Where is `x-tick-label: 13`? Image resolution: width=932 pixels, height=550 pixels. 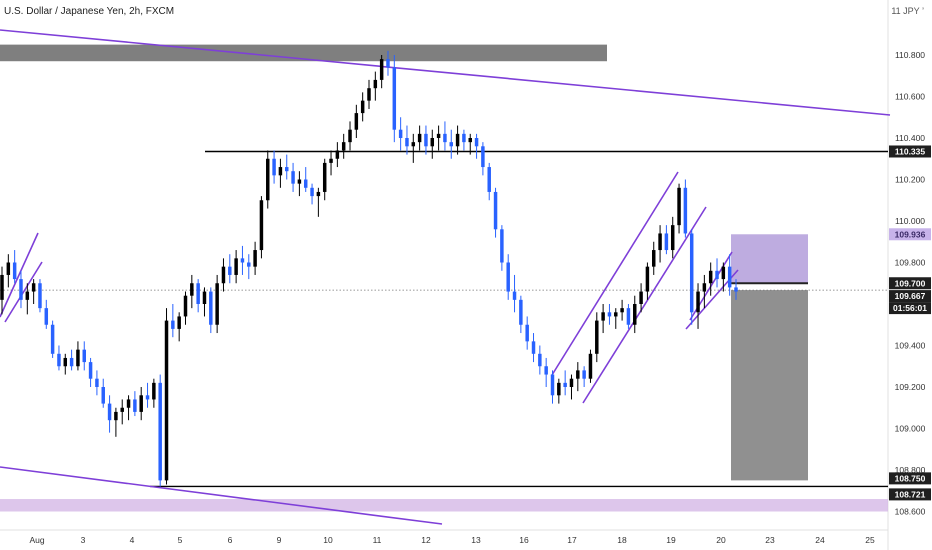 x-tick-label: 13 is located at coordinates (476, 540).